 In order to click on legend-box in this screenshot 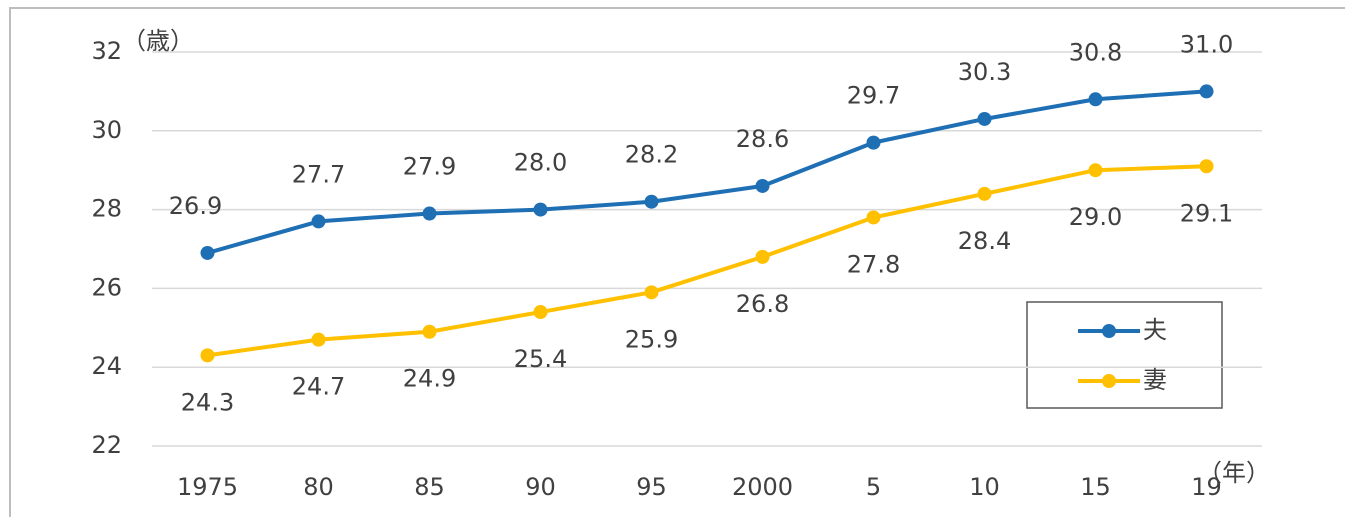, I will do `click(1124, 355)`.